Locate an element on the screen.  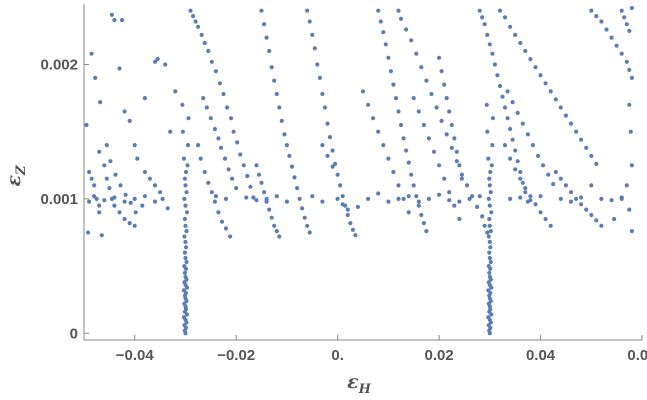
x-tick-label: 0.02 is located at coordinates (438, 355).